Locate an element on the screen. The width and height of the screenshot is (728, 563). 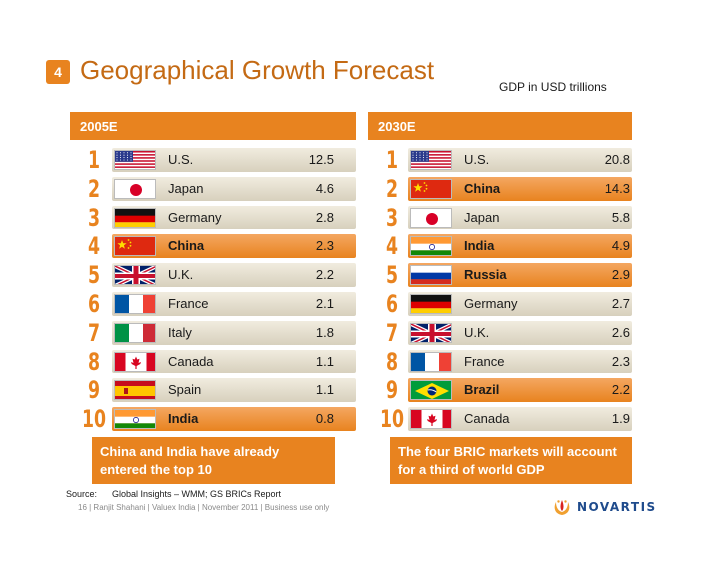
panel-heading-2030: 2030E is located at coordinates (500, 126).